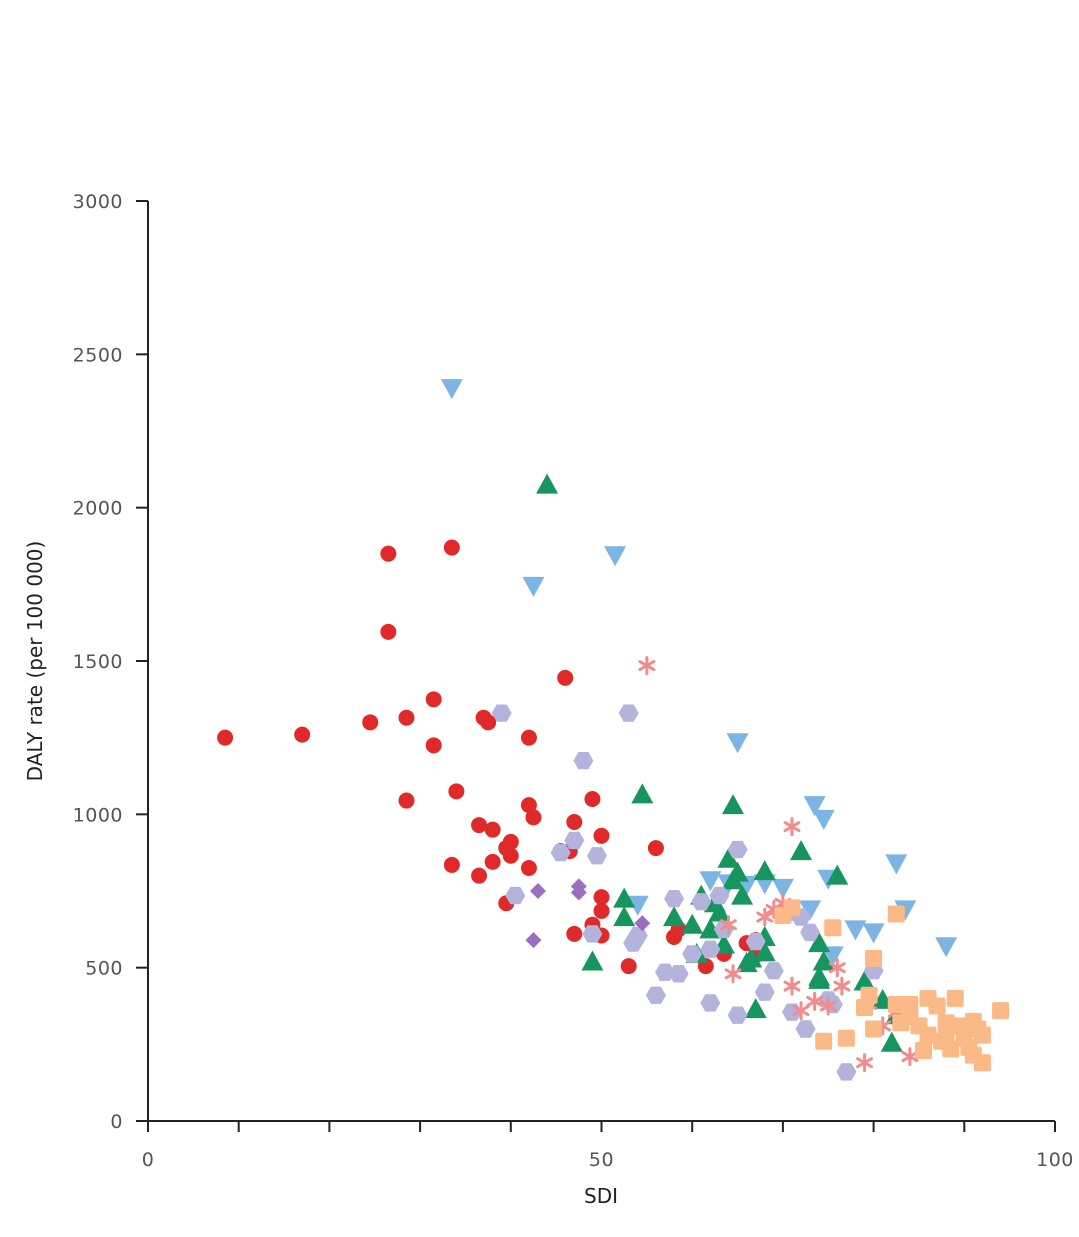 Image resolution: width=1079 pixels, height=1237 pixels. What do you see at coordinates (601, 1196) in the screenshot?
I see `x-axis-title: SDI` at bounding box center [601, 1196].